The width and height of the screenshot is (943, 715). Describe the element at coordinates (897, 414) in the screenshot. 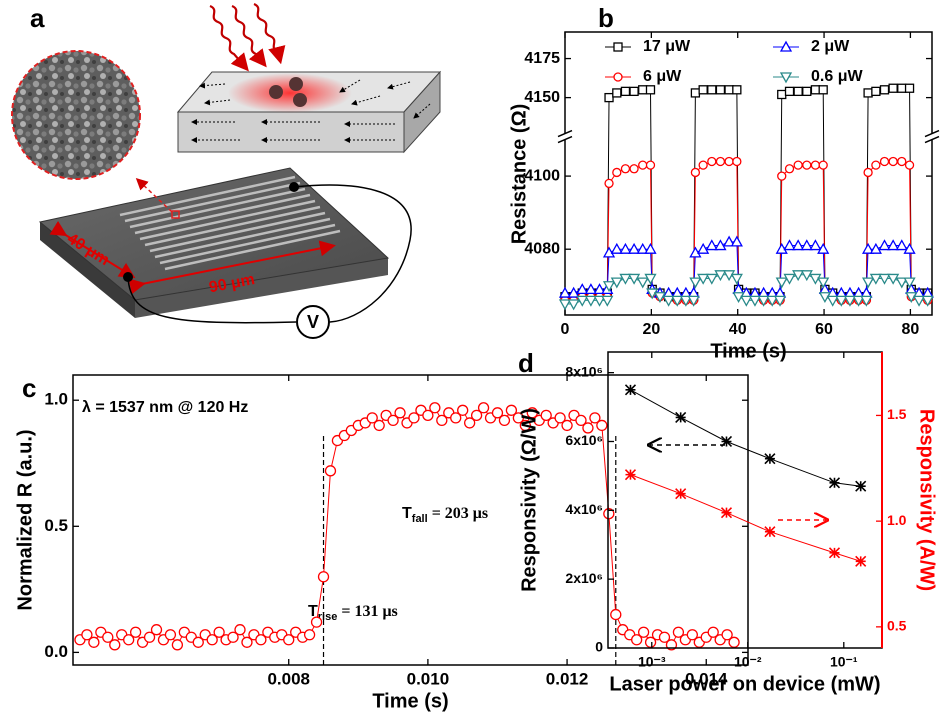

I see `y2-tick-label: 1.5` at that location.